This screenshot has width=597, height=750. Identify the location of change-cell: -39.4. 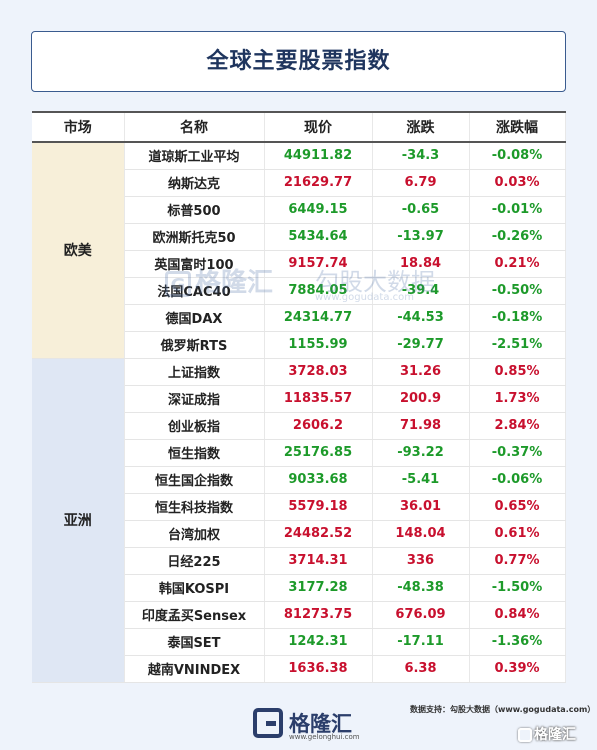
(421, 291).